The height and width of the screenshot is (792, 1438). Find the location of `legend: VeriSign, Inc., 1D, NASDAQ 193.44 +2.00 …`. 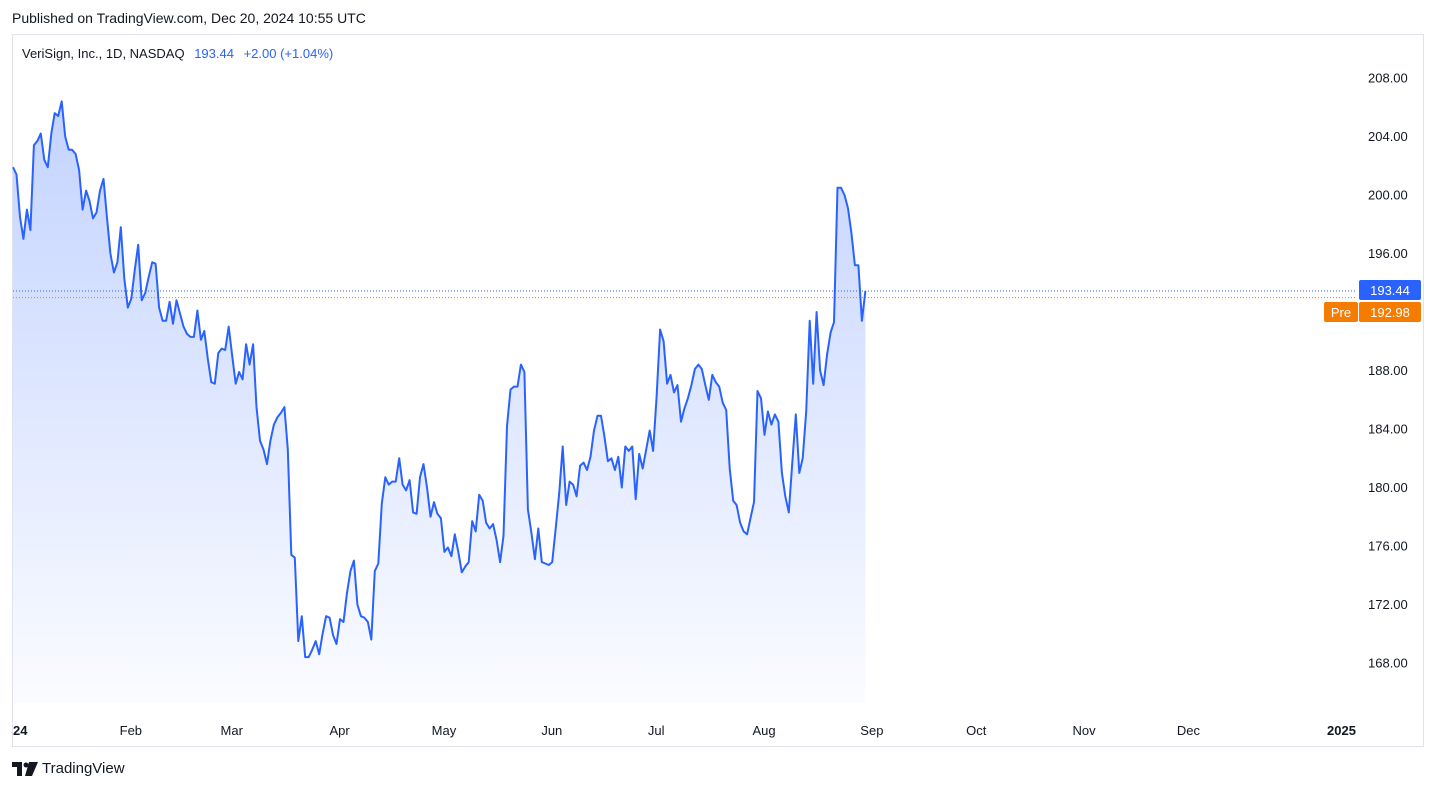

legend: VeriSign, Inc., 1D, NASDAQ 193.44 +2.00 … is located at coordinates (177, 53).